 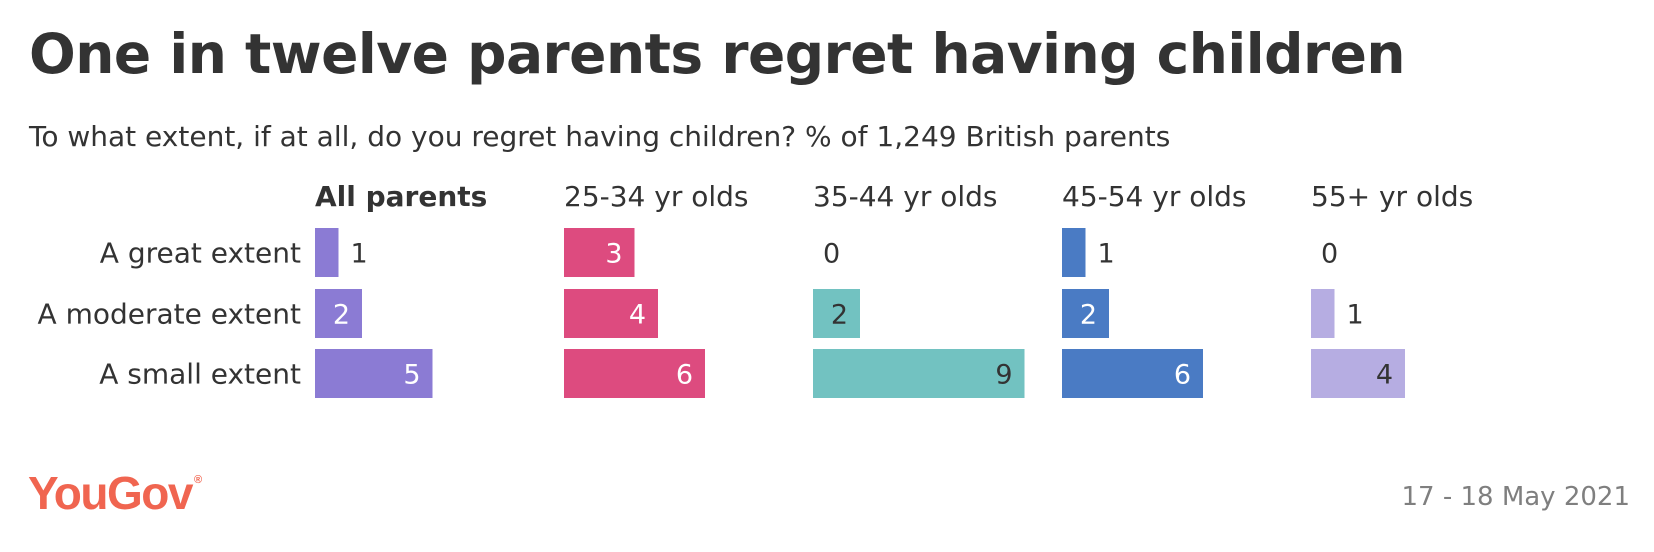 What do you see at coordinates (200, 253) in the screenshot?
I see `category-label: A great extent` at bounding box center [200, 253].